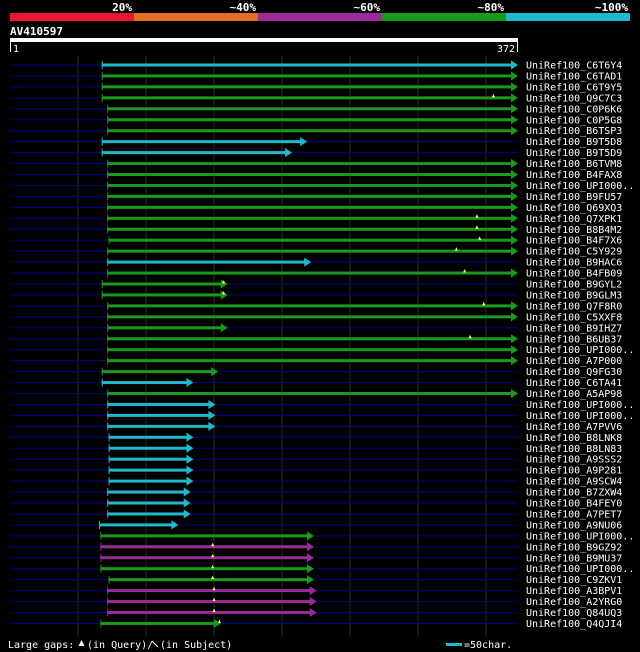  I want to click on hit-label: UniRef100_B9GLM3, so click(574, 295).